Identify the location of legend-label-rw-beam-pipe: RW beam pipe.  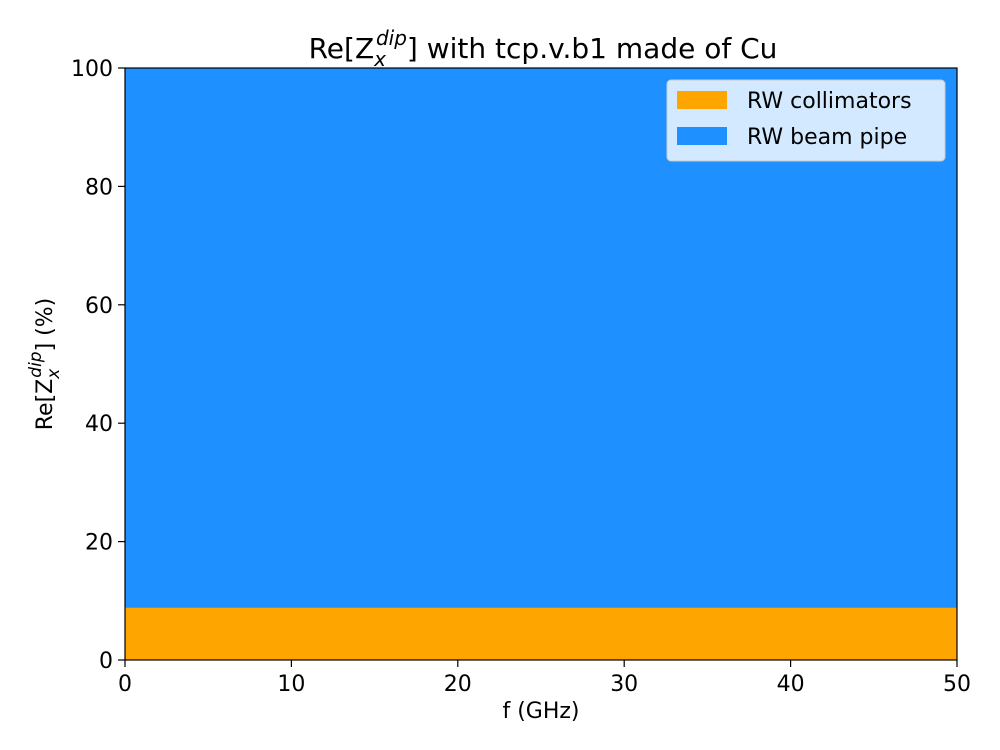
(827, 137).